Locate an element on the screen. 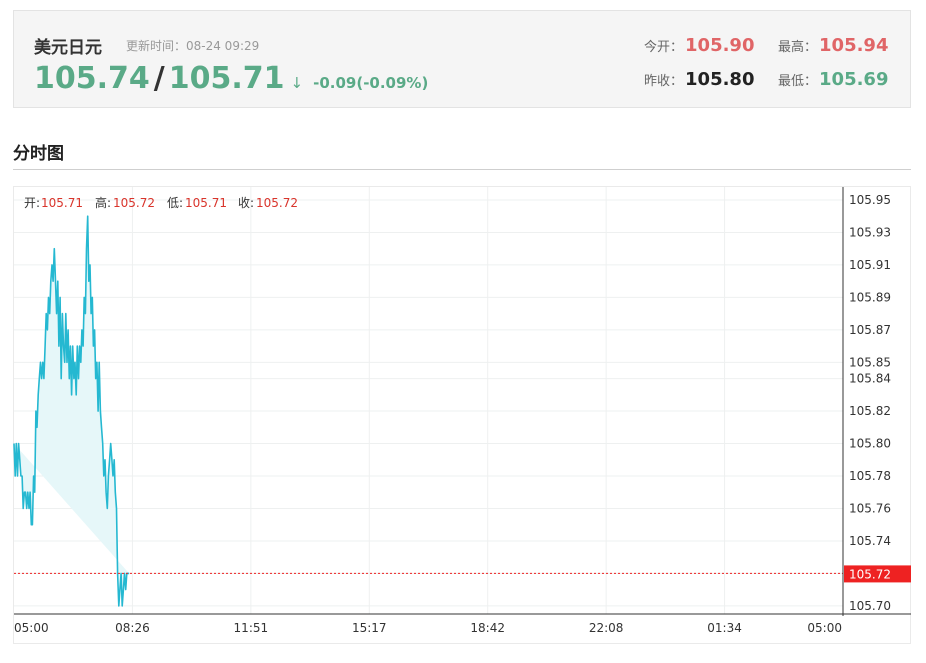 This screenshot has width=926, height=663. section-divider is located at coordinates (462, 169).